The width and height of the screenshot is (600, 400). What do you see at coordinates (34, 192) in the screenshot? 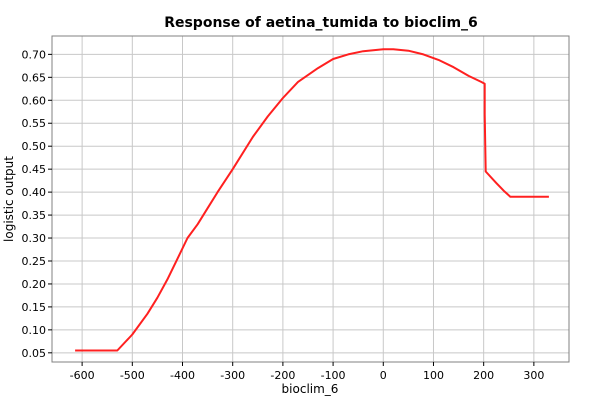
I see `y-tick-label: 0.40` at bounding box center [34, 192].